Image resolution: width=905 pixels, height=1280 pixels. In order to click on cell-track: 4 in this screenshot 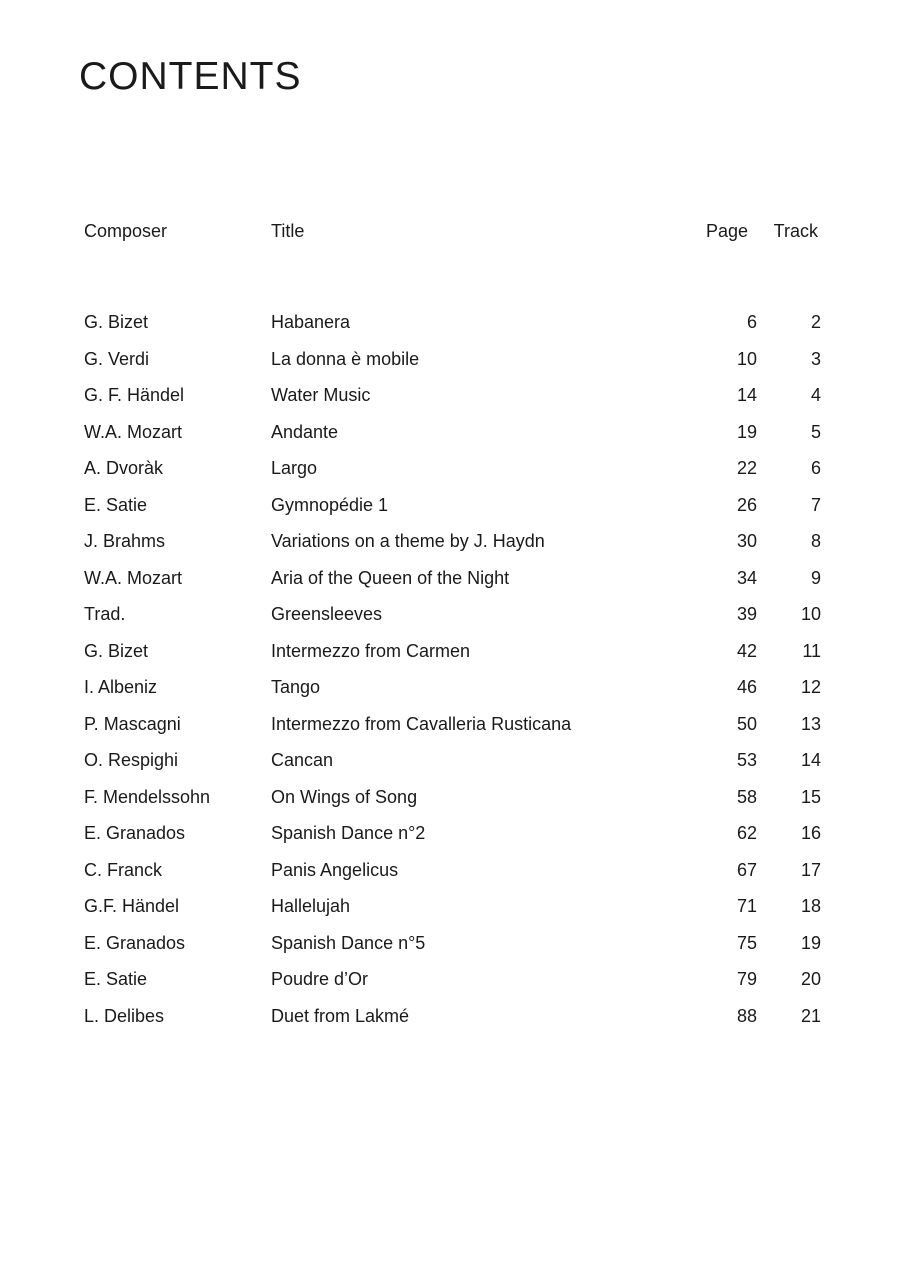, I will do `click(815, 395)`.